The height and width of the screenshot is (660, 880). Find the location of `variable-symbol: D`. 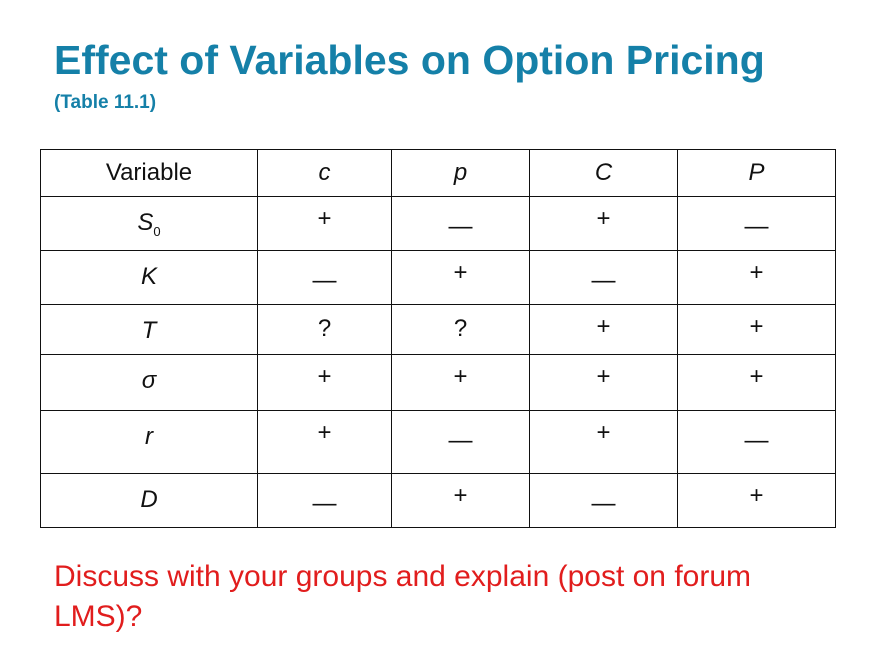

variable-symbol: D is located at coordinates (149, 499).